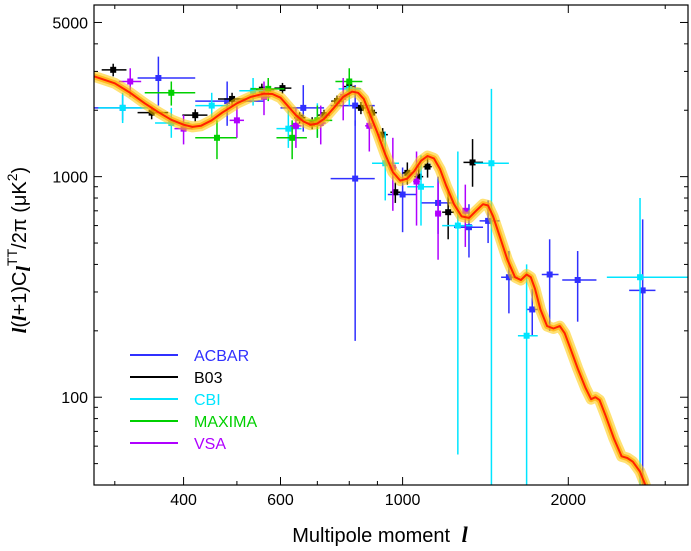 The width and height of the screenshot is (691, 551). What do you see at coordinates (20, 170) in the screenshot?
I see `y-axis-title-part-9: )` at bounding box center [20, 170].